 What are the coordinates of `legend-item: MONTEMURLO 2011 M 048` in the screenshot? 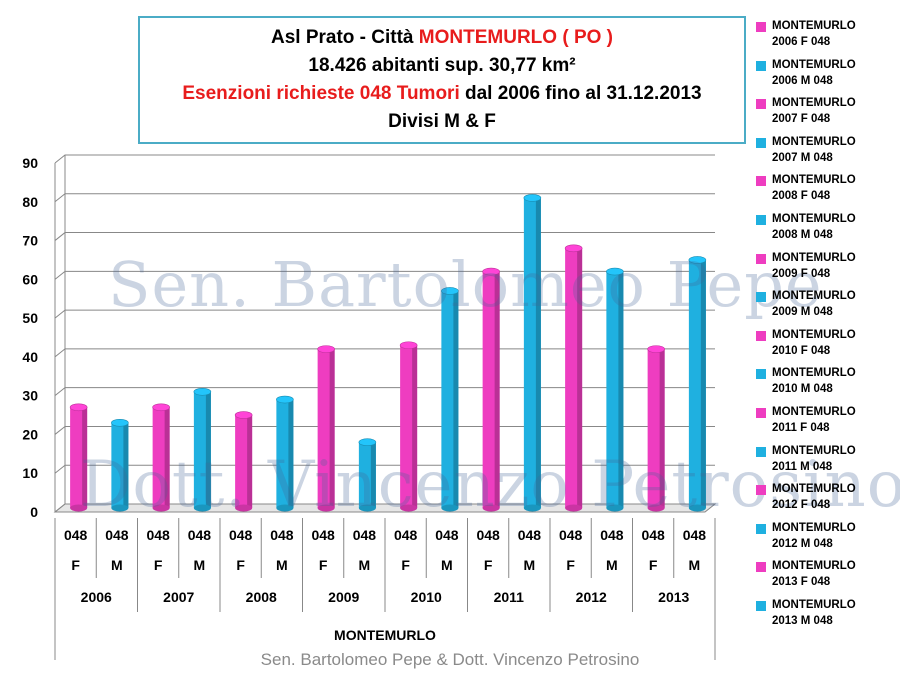 It's located at (826, 462).